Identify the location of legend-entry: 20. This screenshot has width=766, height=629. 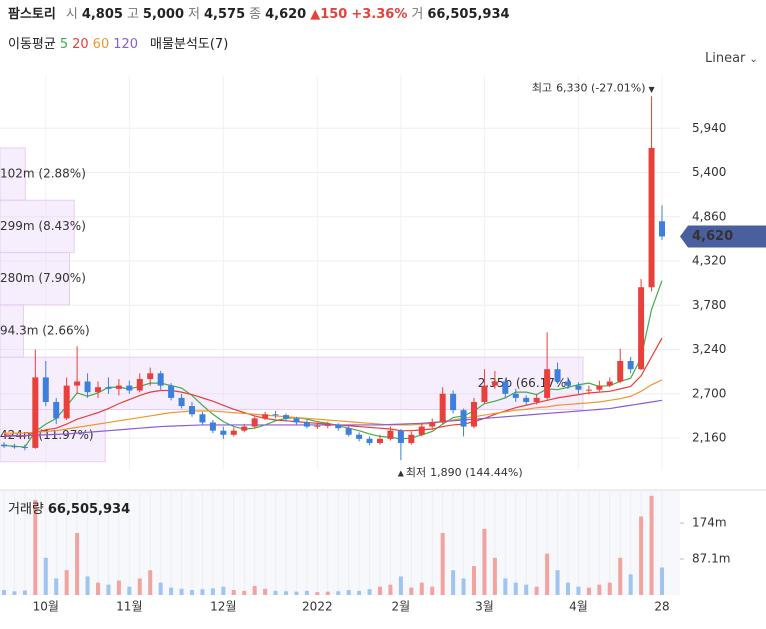
(80, 44).